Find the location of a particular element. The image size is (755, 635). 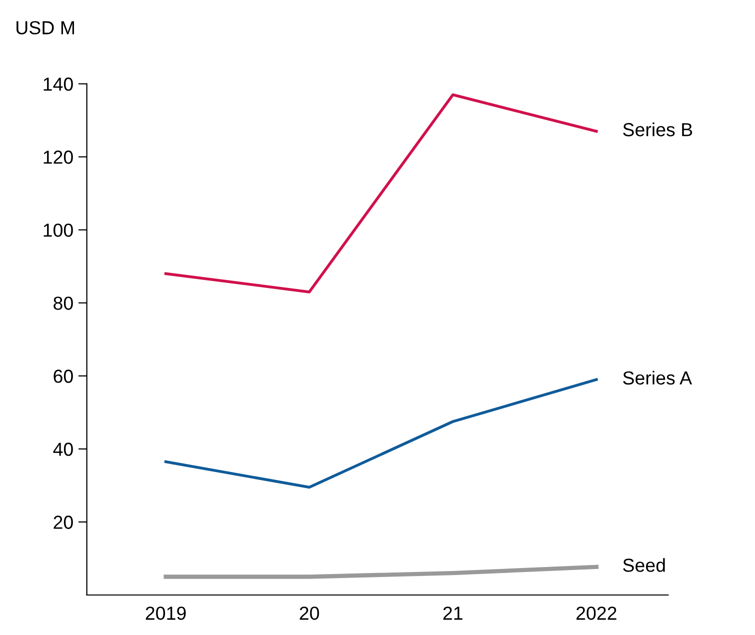

x-tick-label: 2022 is located at coordinates (596, 613).